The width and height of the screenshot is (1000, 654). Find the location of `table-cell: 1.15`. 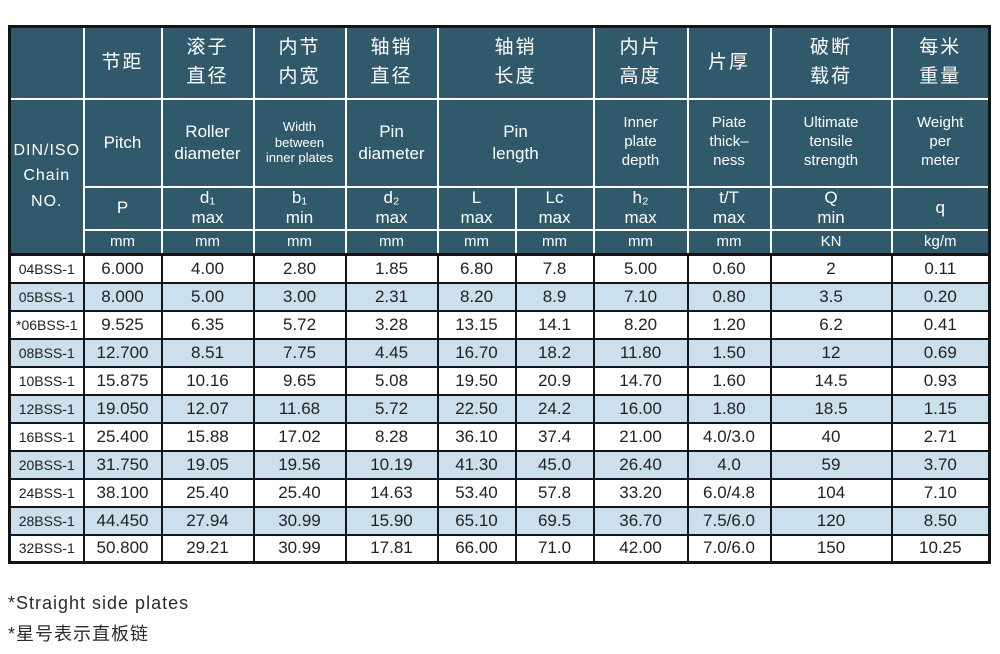

table-cell: 1.15 is located at coordinates (940, 408).